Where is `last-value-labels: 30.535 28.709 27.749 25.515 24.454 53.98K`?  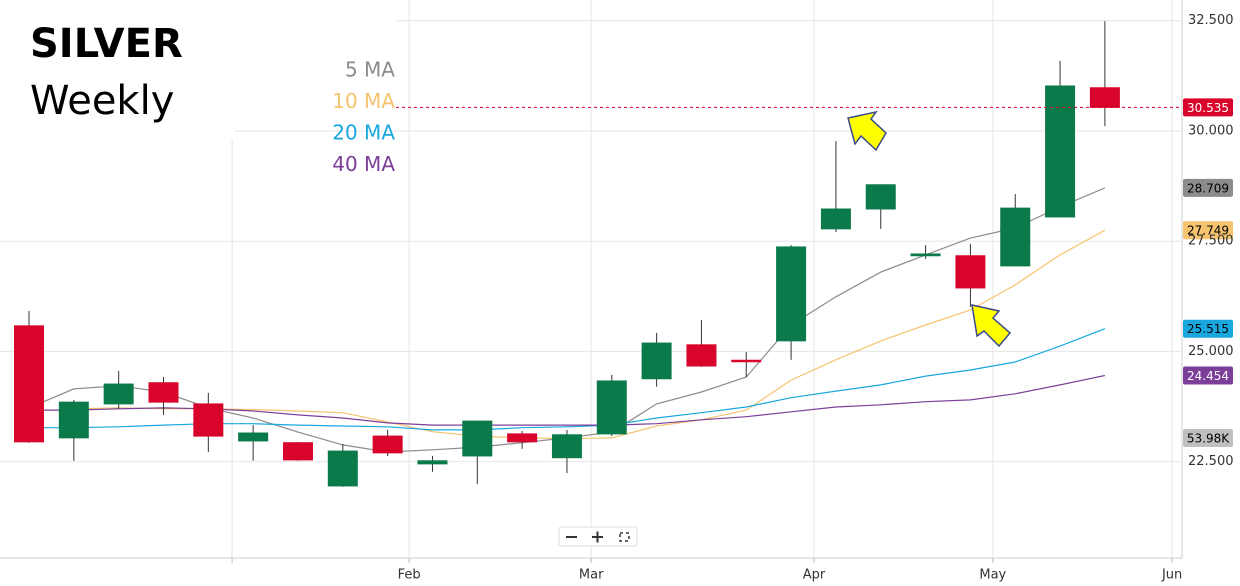
last-value-labels: 30.535 28.709 27.749 25.515 24.454 53.98K is located at coordinates (1208, 272).